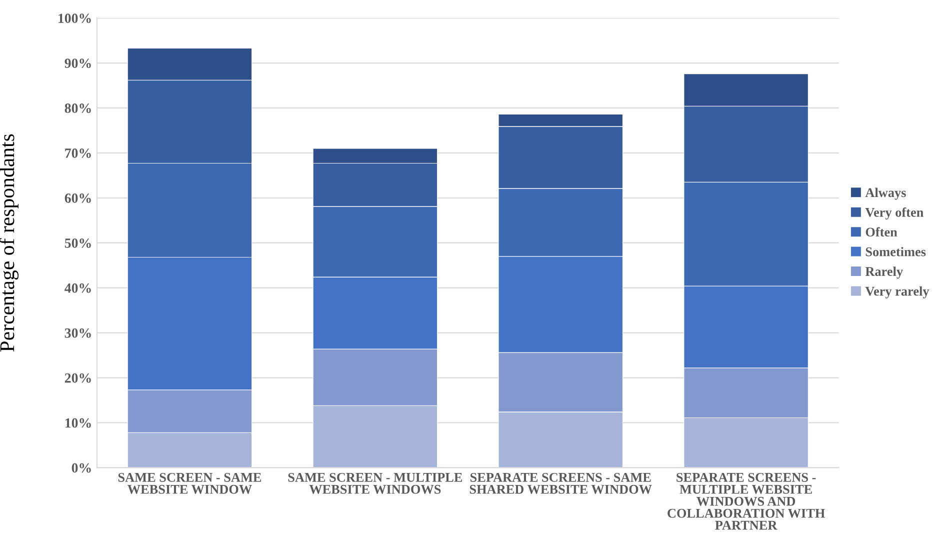 Image resolution: width=951 pixels, height=547 pixels. I want to click on x-tick-label: SAME SCREEN - MULTIPLE WEBSITE WINDOWS, so click(375, 483).